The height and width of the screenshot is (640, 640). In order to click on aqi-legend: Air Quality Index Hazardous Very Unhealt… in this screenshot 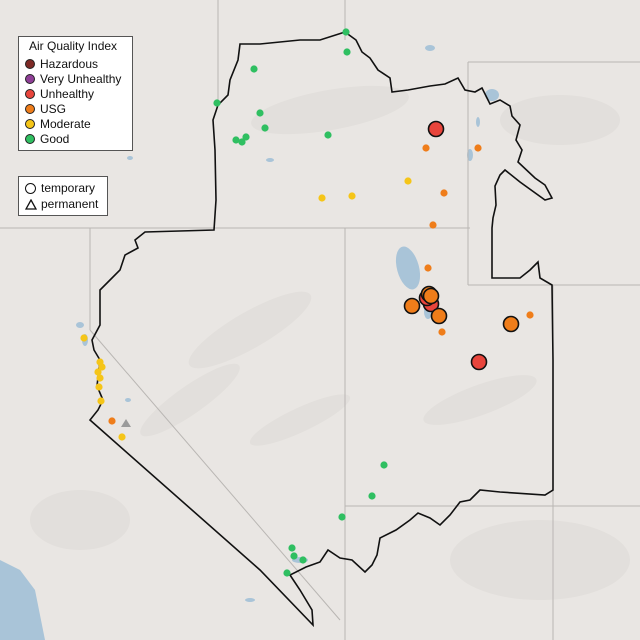, I will do `click(75, 93)`.